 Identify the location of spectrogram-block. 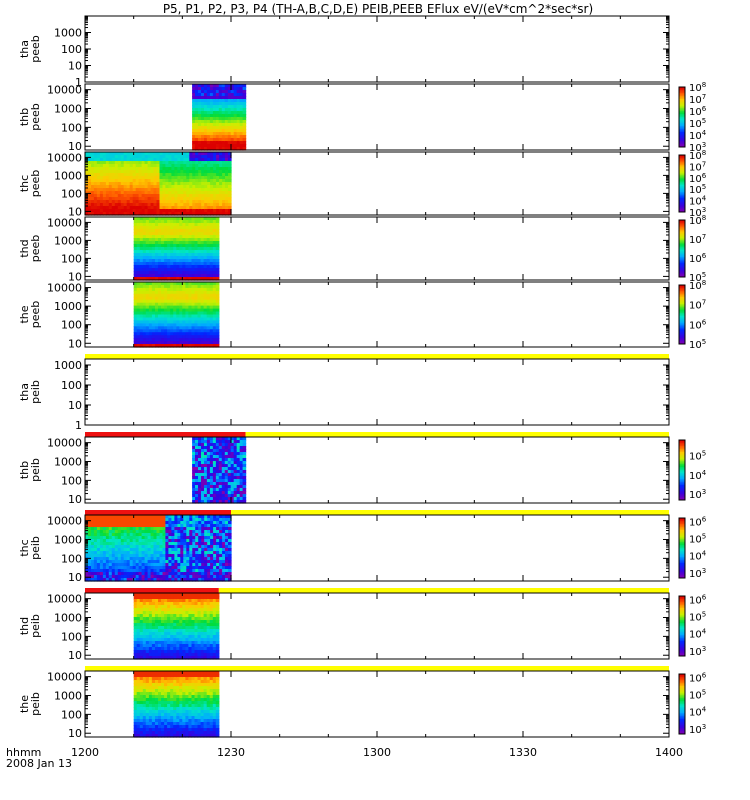
(176, 315).